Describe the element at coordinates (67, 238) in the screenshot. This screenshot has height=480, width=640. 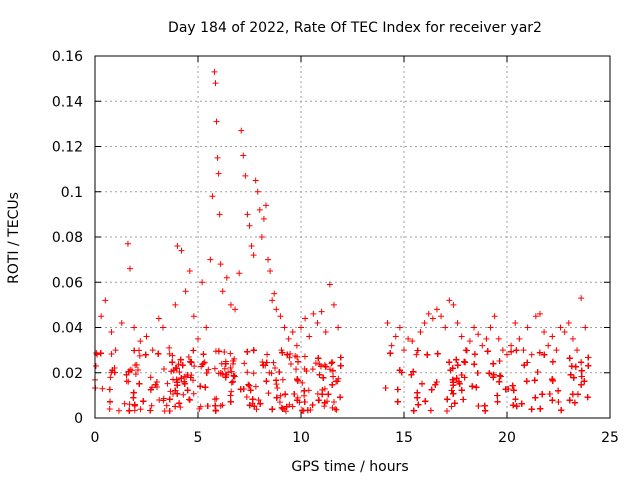
I see `y-tick-label: 0.08` at that location.